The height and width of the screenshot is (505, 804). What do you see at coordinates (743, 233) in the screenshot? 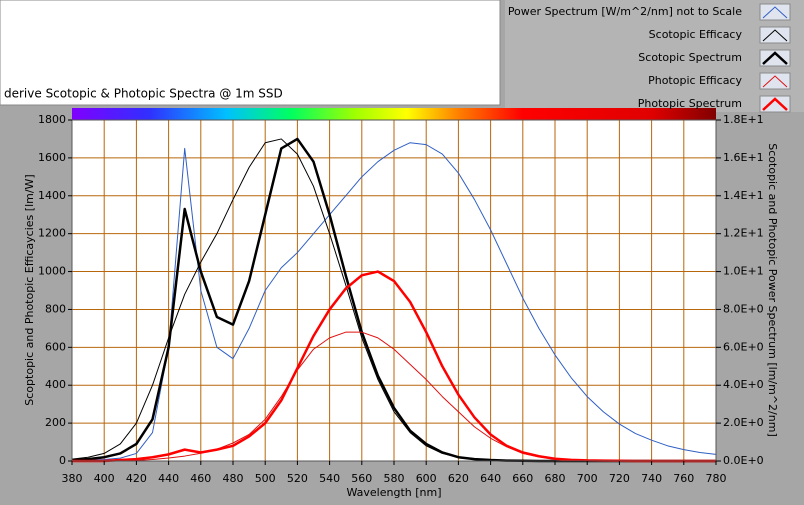
I see `y2-tick-label: 1.2E+1` at bounding box center [743, 233].